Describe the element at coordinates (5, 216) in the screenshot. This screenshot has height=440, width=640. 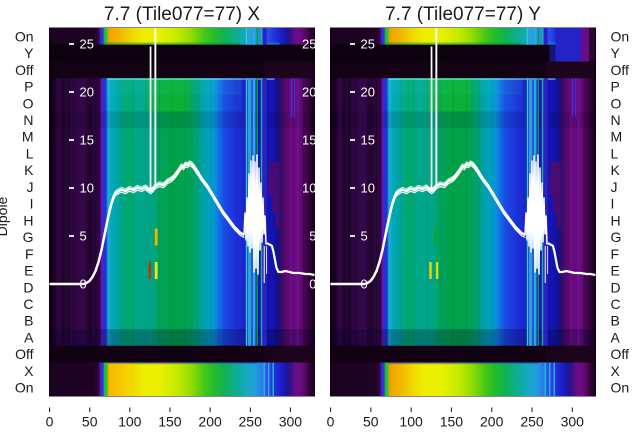
I see `svg-text: Dipole` at that location.